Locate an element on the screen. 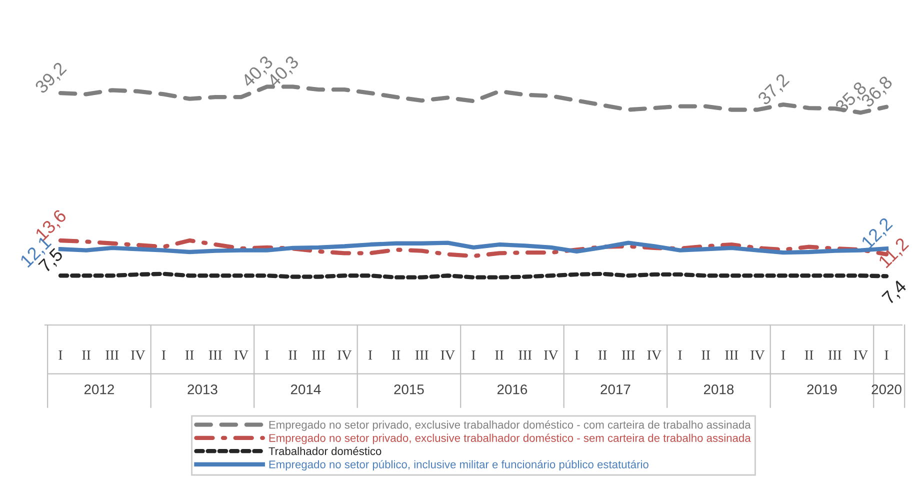 The image size is (916, 484). text: 2015 is located at coordinates (409, 389).